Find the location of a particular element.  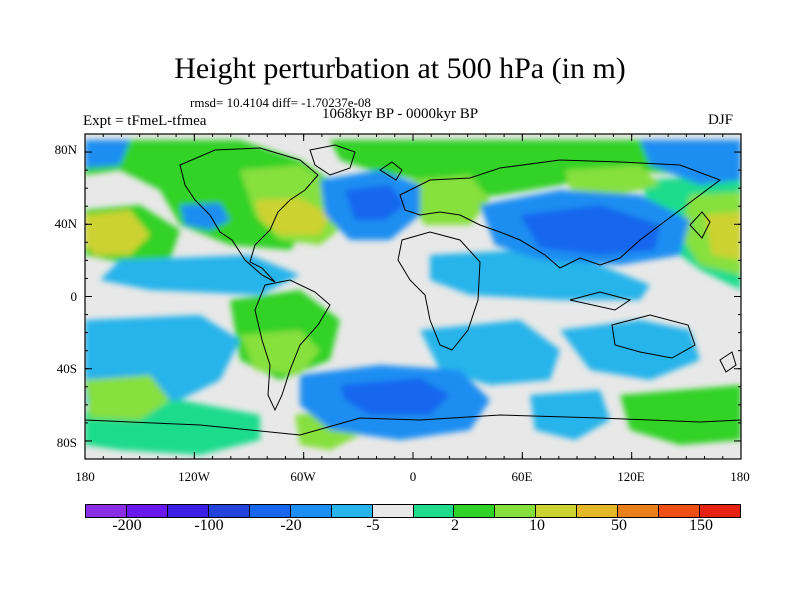

lon-tick-label: 0 is located at coordinates (413, 476).